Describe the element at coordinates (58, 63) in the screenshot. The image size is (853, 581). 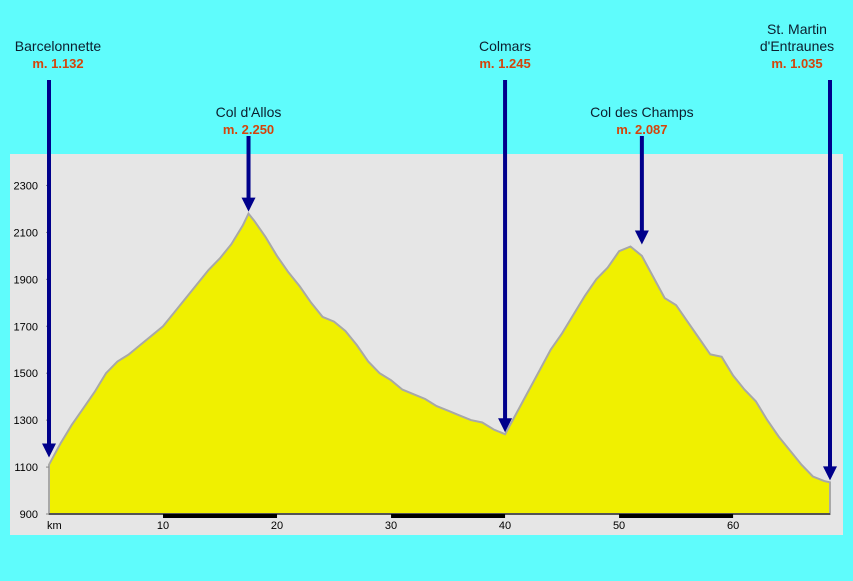
I see `marker-altitude: m. 1.132` at that location.